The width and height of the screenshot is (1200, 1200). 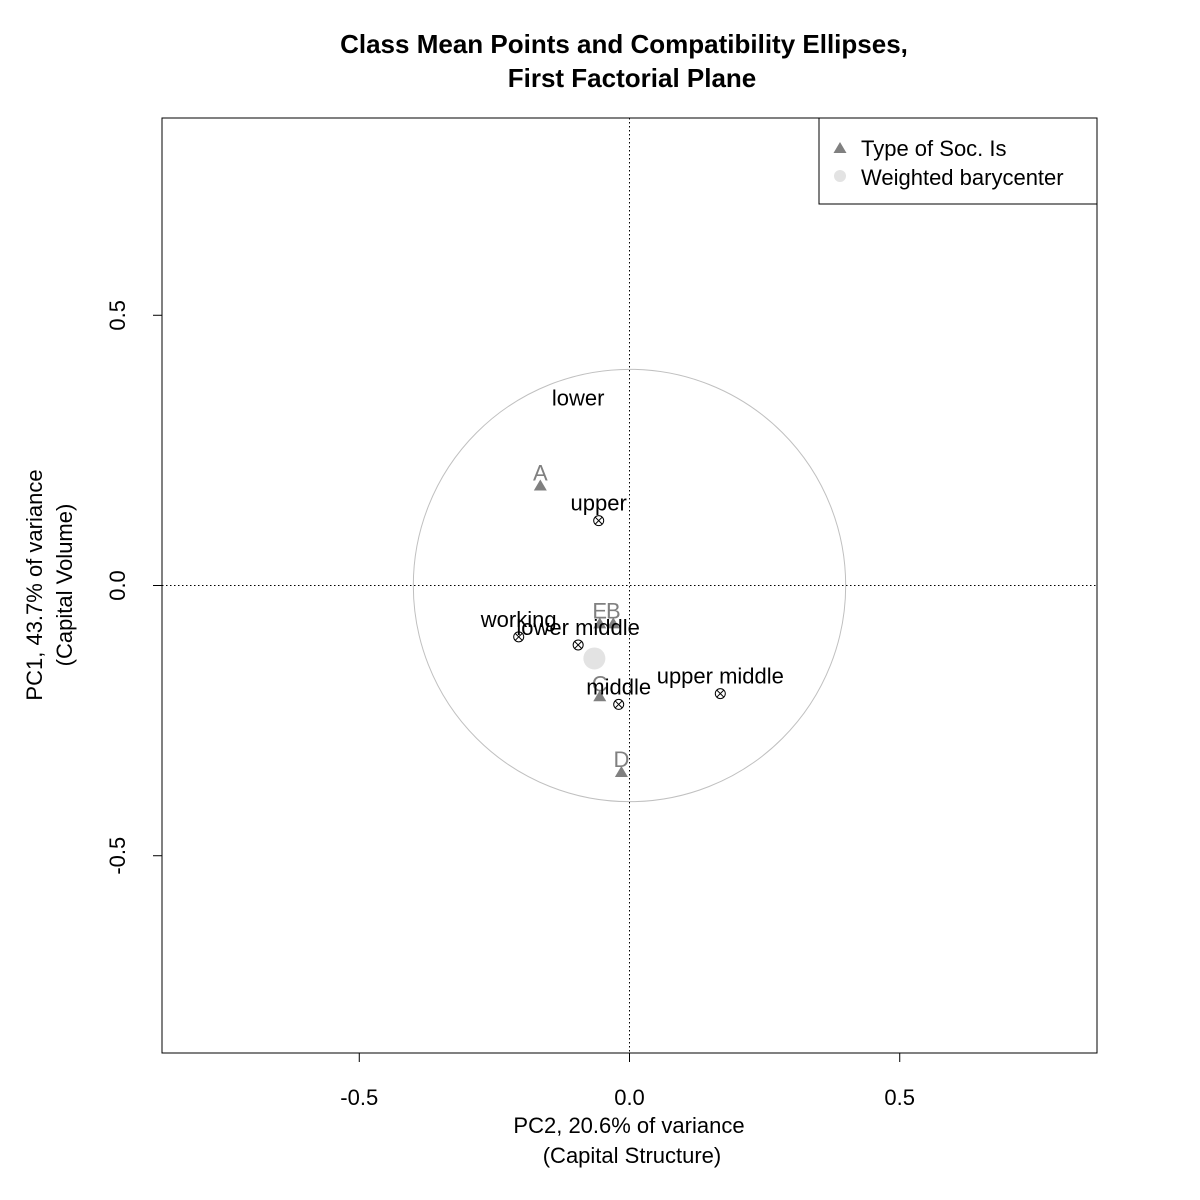 I want to click on y-tick-label-2: 0.5, so click(x=117, y=315).